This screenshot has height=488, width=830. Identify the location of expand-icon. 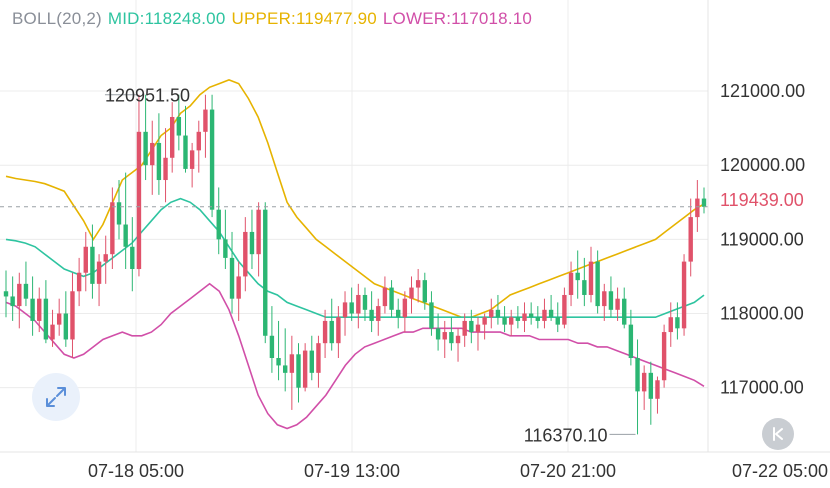
(56, 397).